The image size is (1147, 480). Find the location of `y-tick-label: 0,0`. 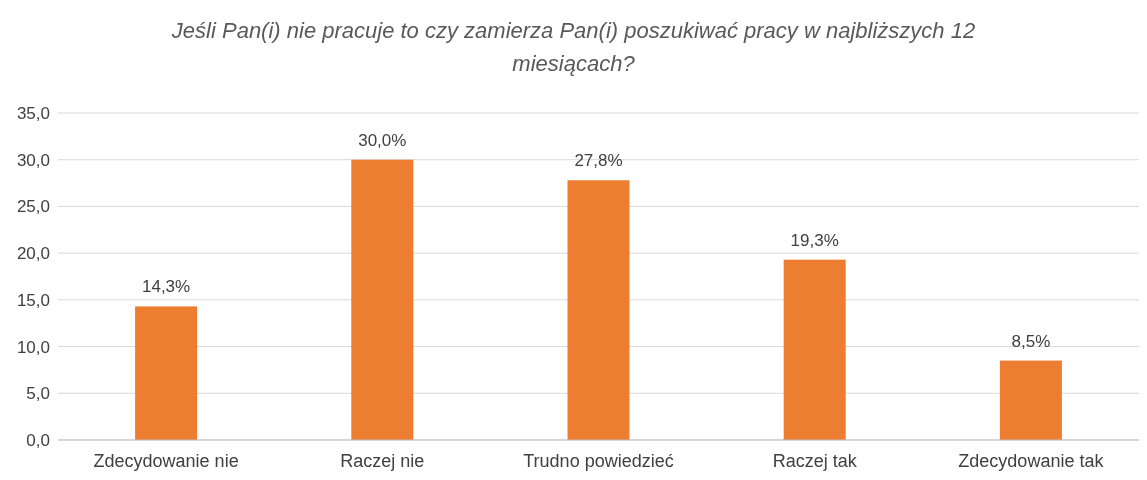

y-tick-label: 0,0 is located at coordinates (38, 440).